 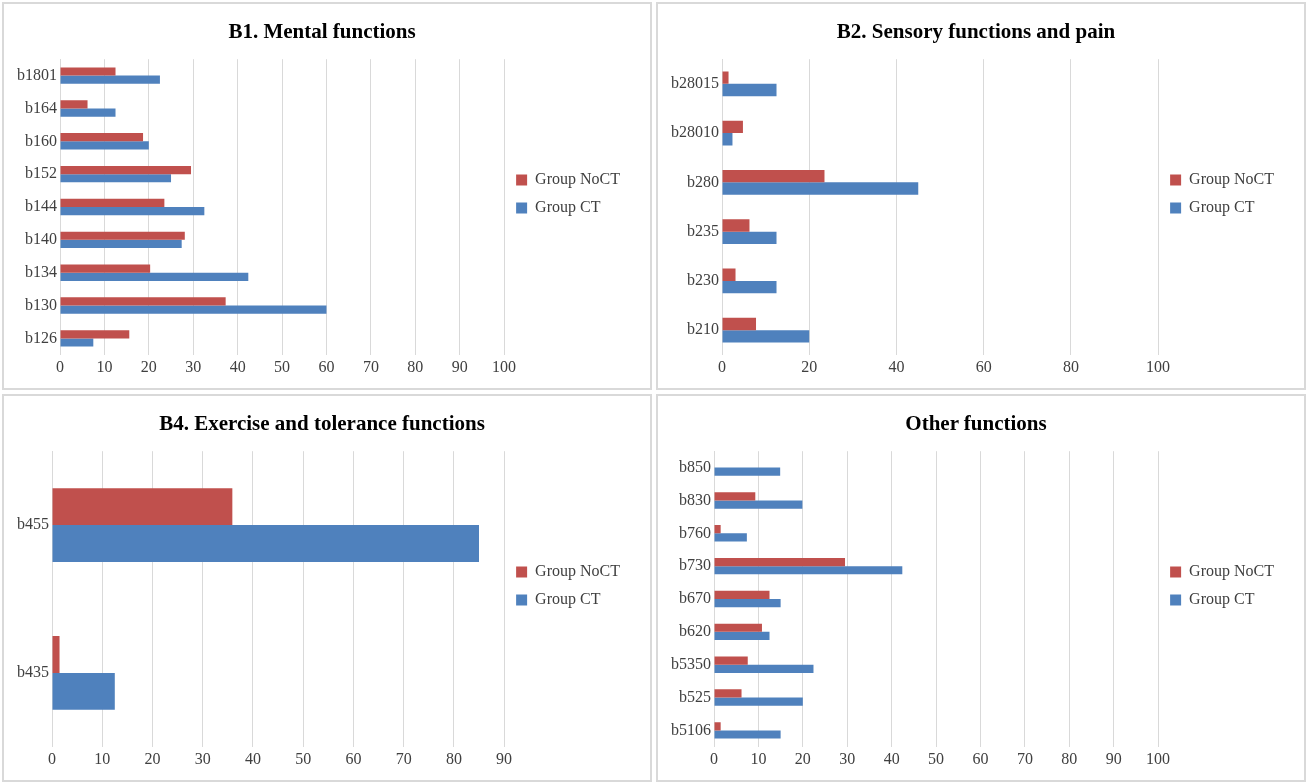 What do you see at coordinates (976, 423) in the screenshot?
I see `chart-title: Other functions` at bounding box center [976, 423].